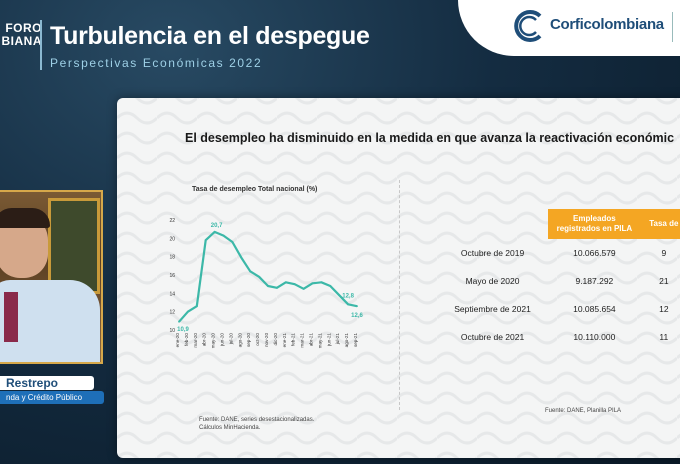  I want to click on x-tick-label: feb-21, so click(293, 339).